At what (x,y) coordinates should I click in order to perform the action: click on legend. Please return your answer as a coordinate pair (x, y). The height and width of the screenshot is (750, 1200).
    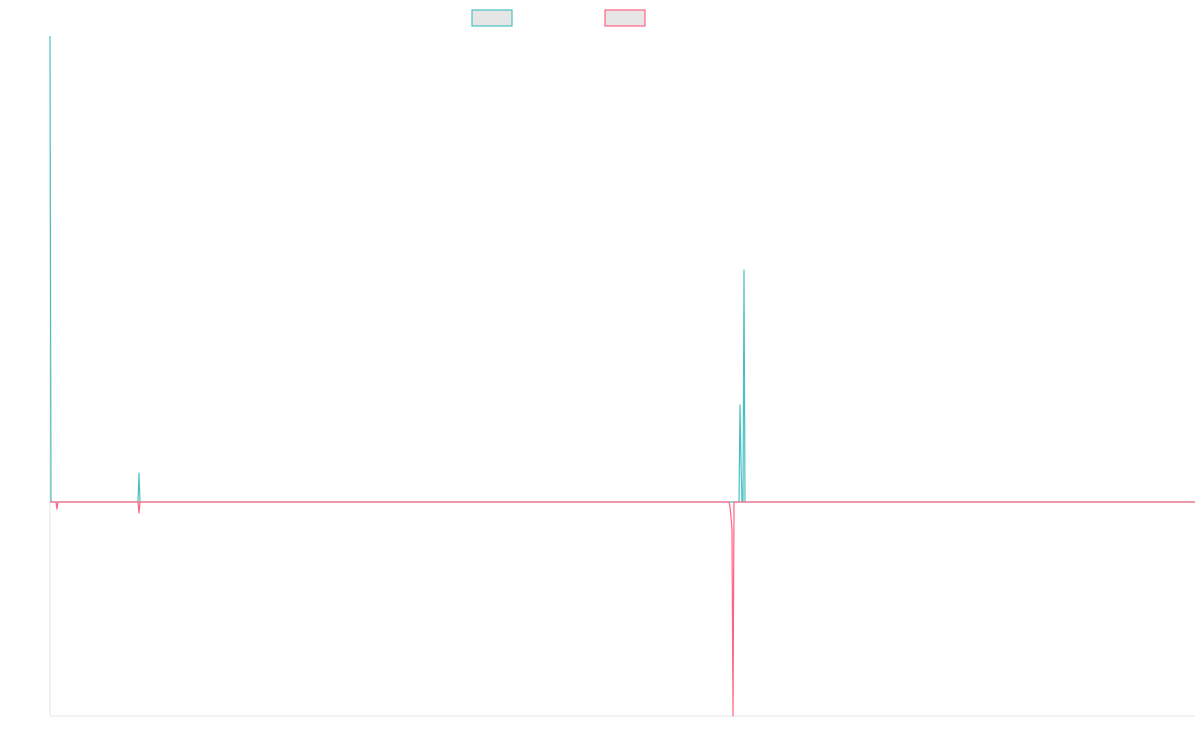
    Looking at the image, I should click on (558, 18).